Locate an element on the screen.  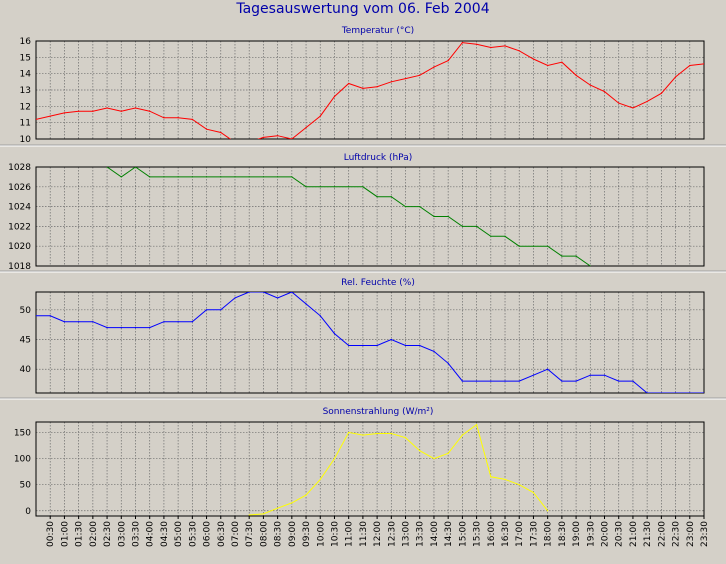
radiation-ytick-label: 50 is located at coordinates (26, 486).